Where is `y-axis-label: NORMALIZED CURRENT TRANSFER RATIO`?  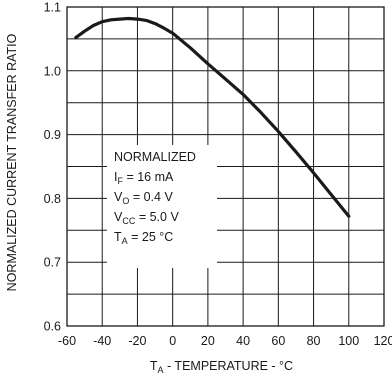 y-axis-label: NORMALIZED CURRENT TRANSFER RATIO is located at coordinates (12, 162).